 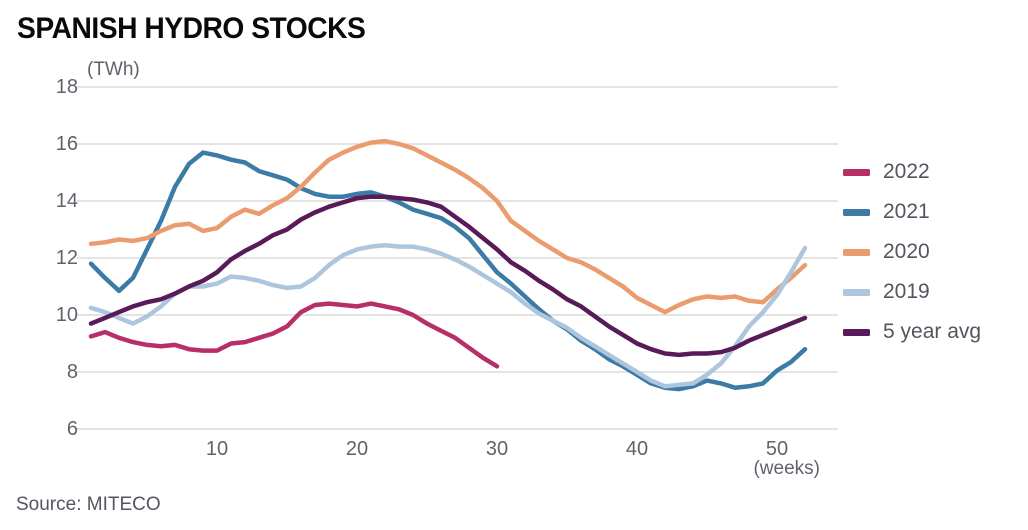 What do you see at coordinates (88, 504) in the screenshot?
I see `source-credit: Source: MITECO` at bounding box center [88, 504].